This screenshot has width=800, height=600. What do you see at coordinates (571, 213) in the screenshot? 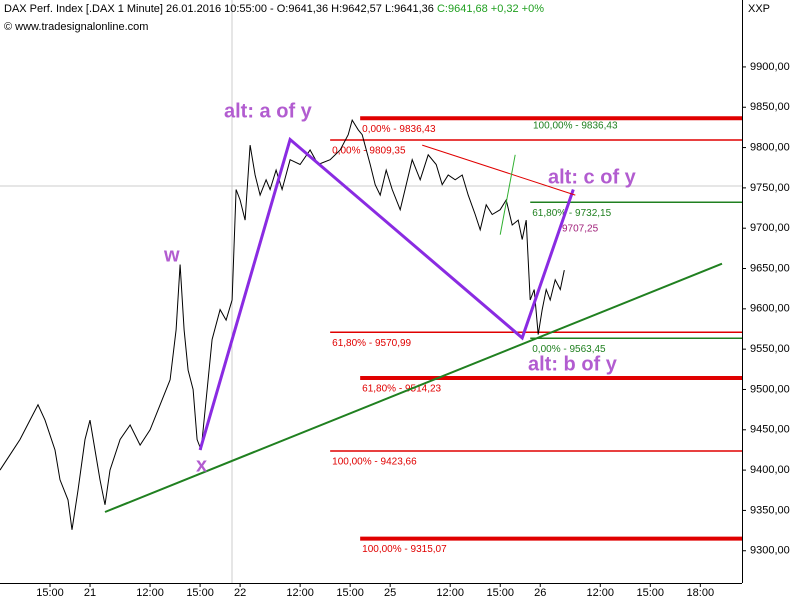
I see `level-label: 61,80% - 9732,15` at bounding box center [571, 213].